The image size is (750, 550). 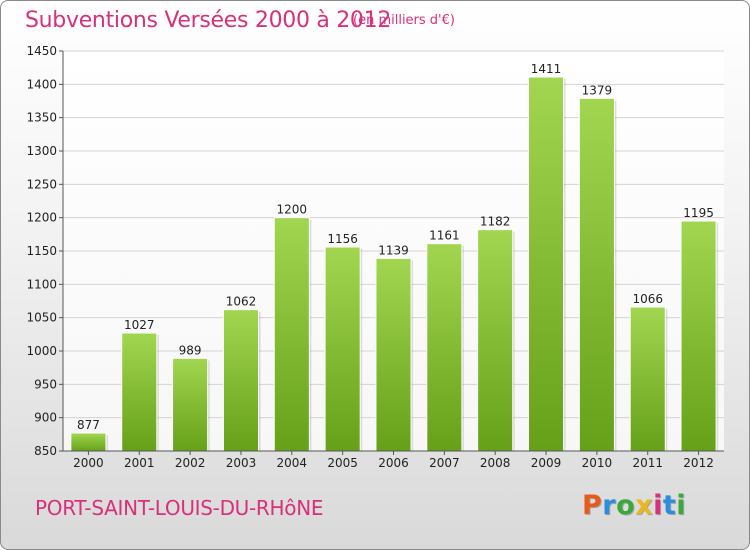 What do you see at coordinates (291, 334) in the screenshot?
I see `bar-2004` at bounding box center [291, 334].